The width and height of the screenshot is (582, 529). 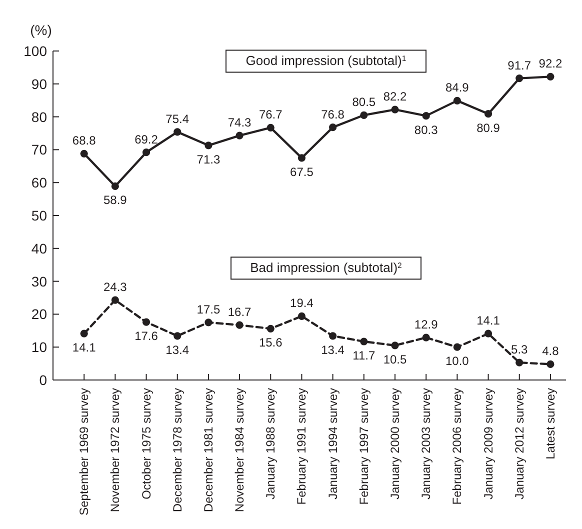 I want to click on data-label: 80.3, so click(x=426, y=129).